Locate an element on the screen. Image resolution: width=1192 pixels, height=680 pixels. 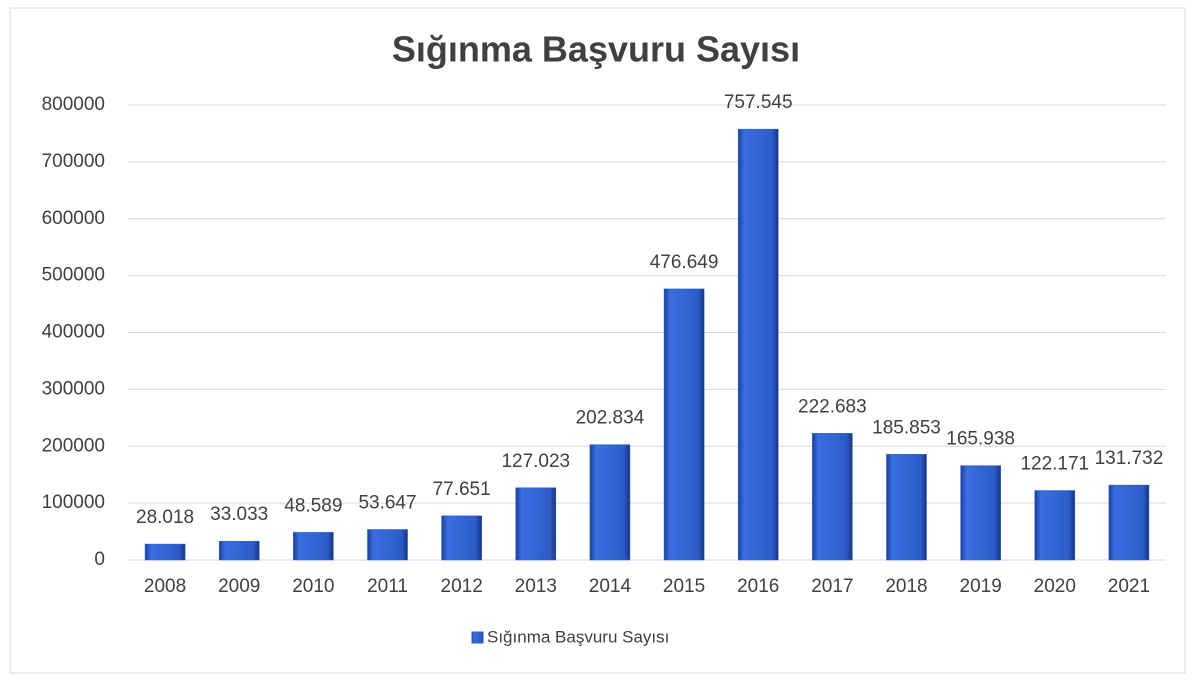
value-label: 476.649 is located at coordinates (684, 262).